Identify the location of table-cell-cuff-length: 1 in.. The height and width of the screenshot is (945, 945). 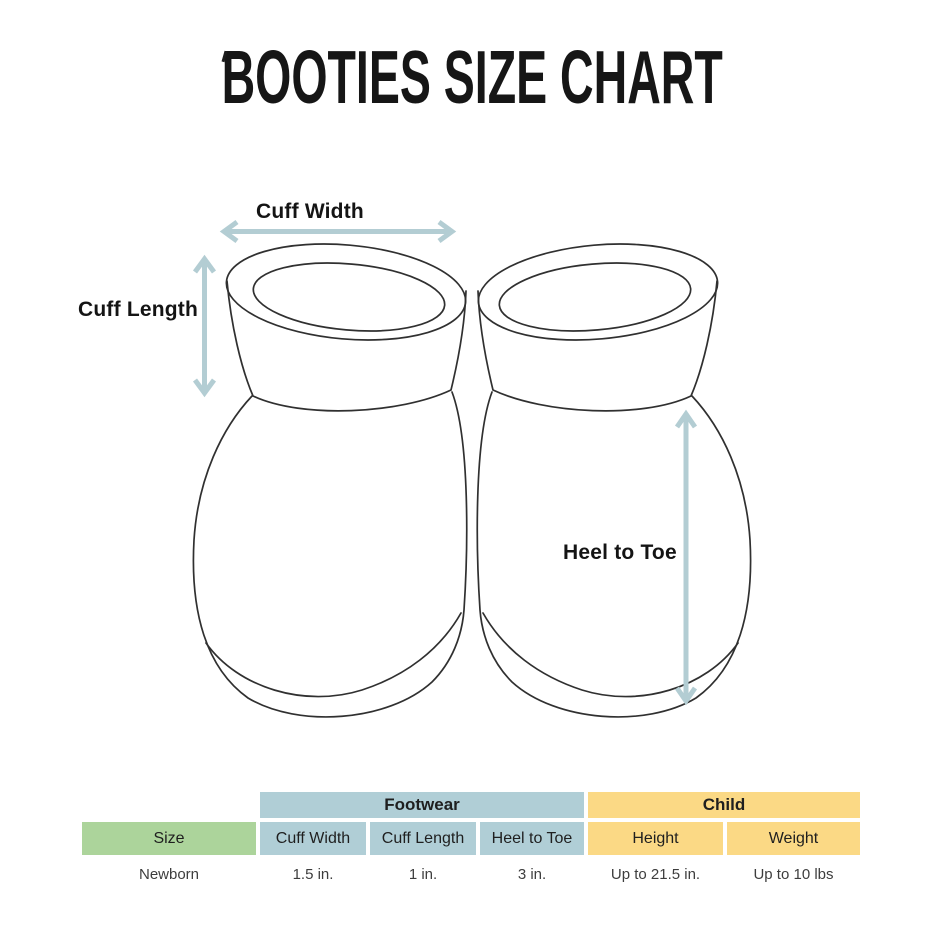
(423, 874).